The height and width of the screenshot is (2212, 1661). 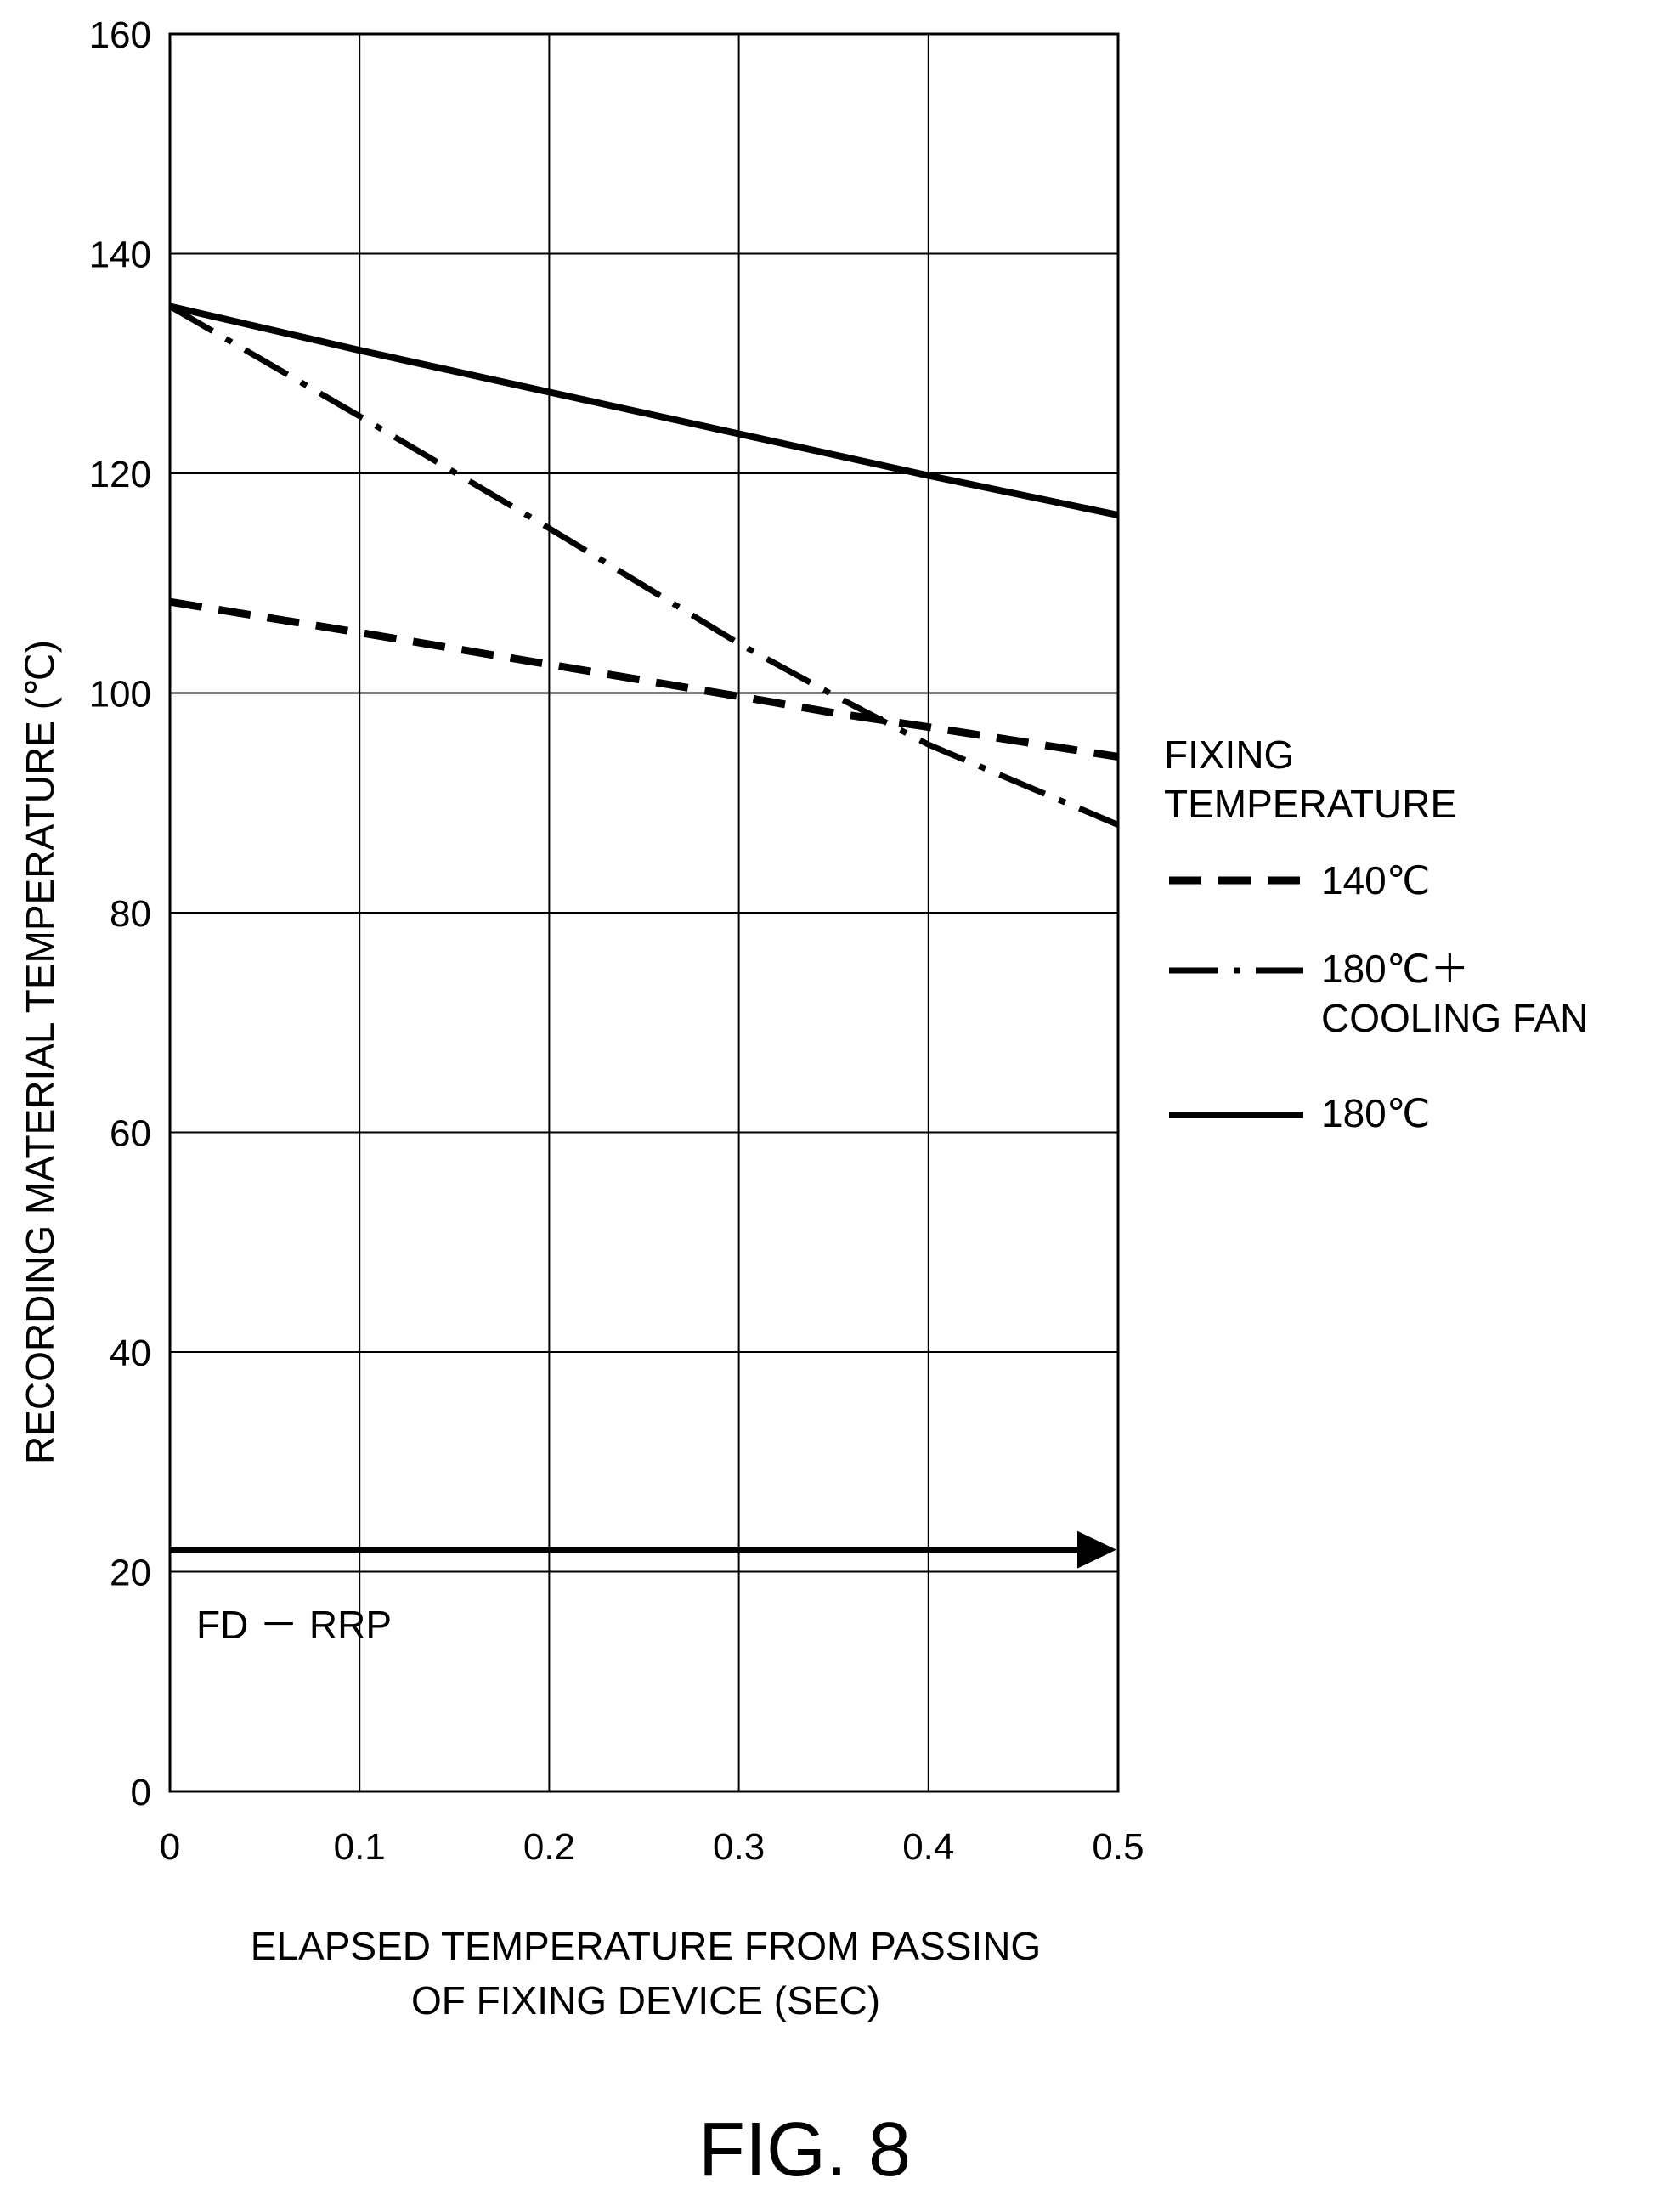 I want to click on y-tick-label: 80, so click(x=130, y=914).